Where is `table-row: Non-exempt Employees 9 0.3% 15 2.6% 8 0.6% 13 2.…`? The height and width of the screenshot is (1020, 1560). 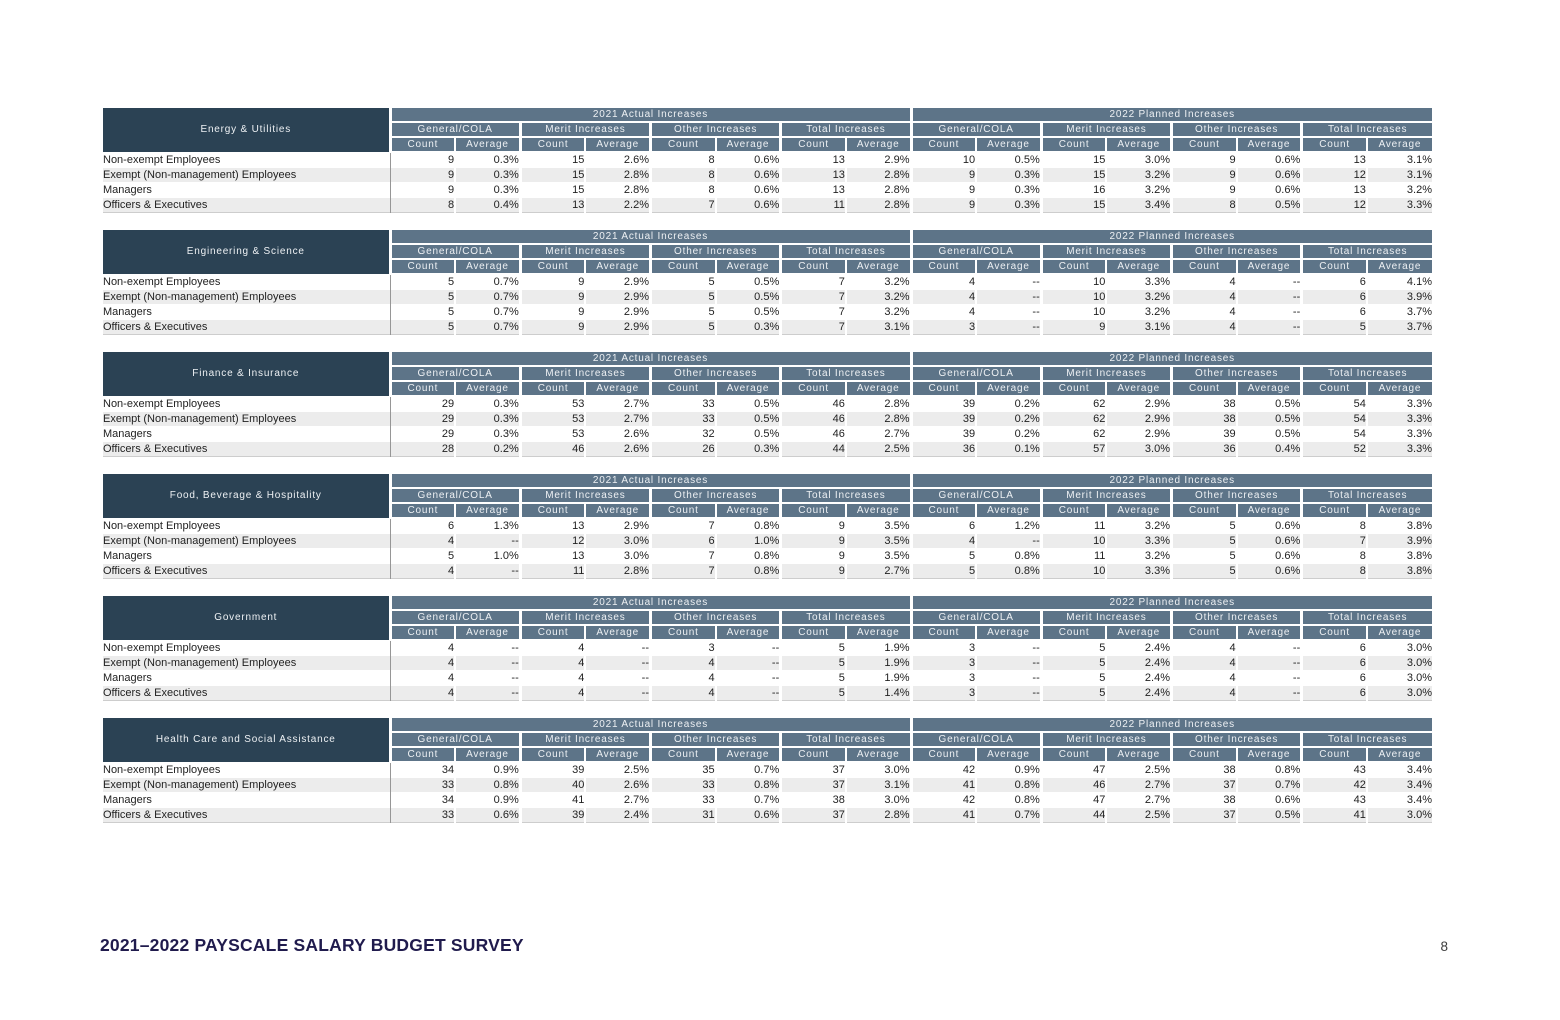 table-row: Non-exempt Employees 9 0.3% 15 2.6% 8 0.6% 13 2.… is located at coordinates (767, 159).